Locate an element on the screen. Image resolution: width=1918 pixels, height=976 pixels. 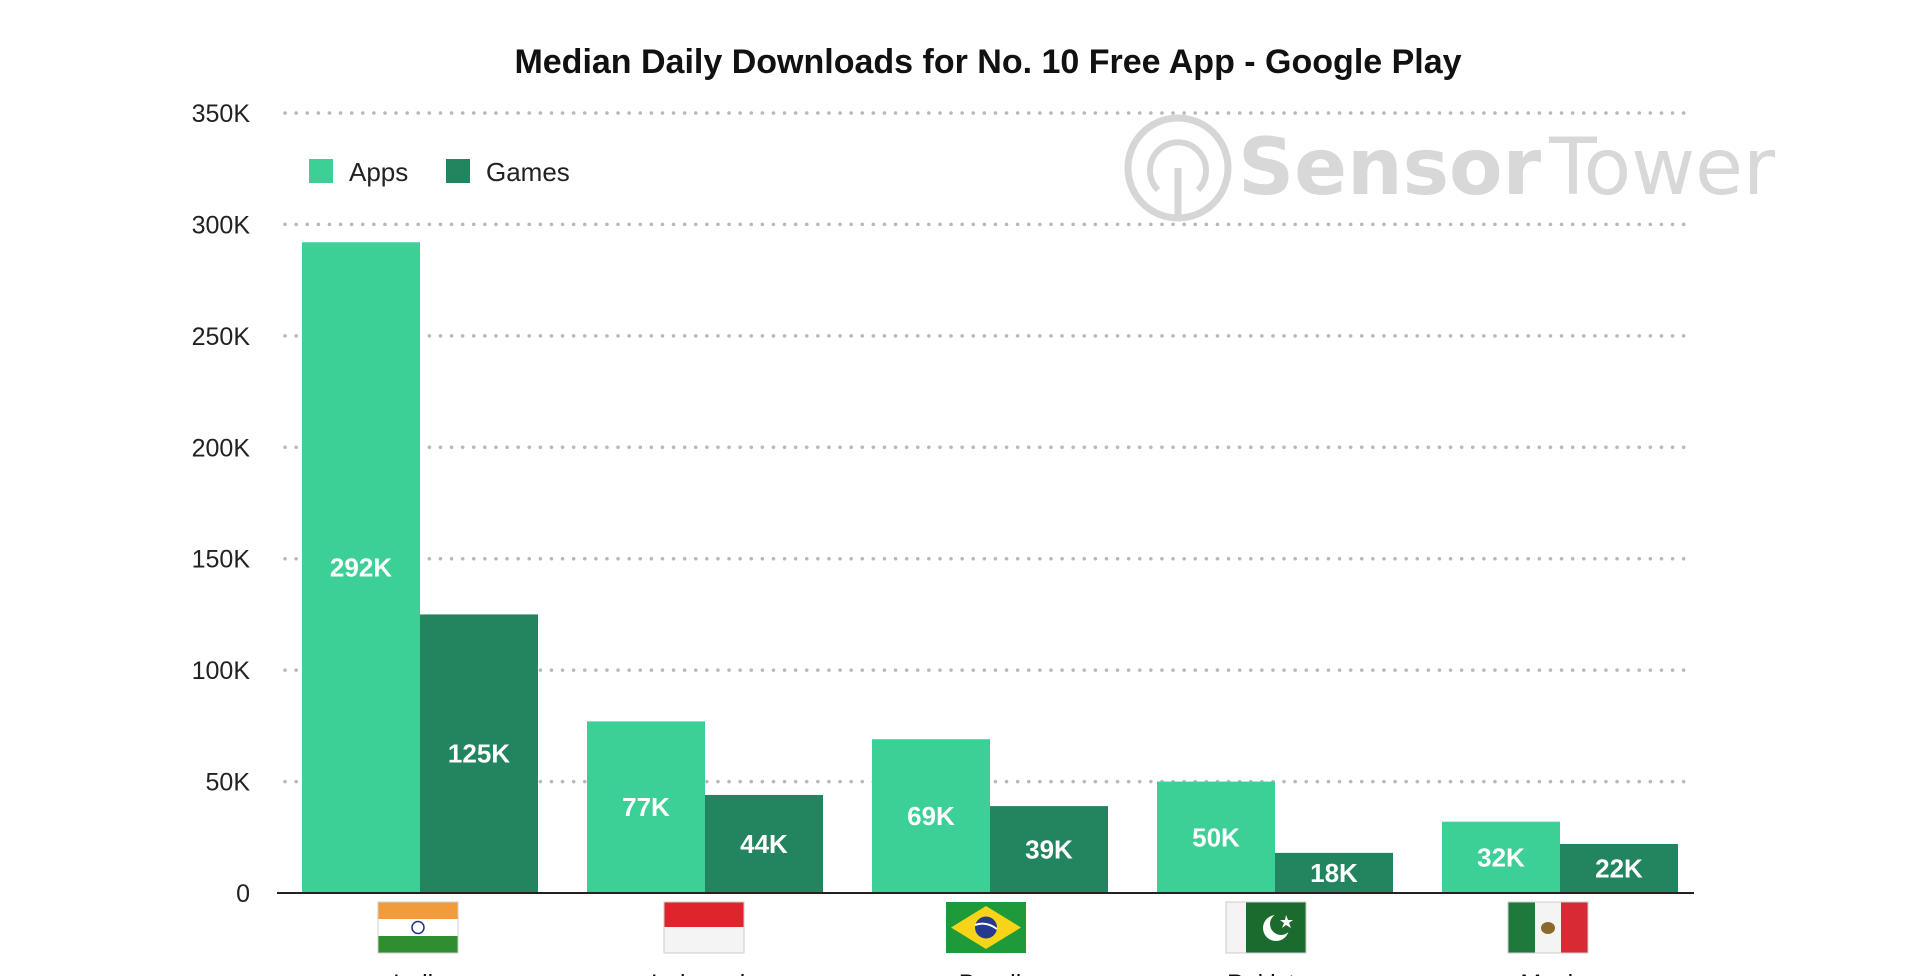
bar-value-label: 77K is located at coordinates (646, 807).